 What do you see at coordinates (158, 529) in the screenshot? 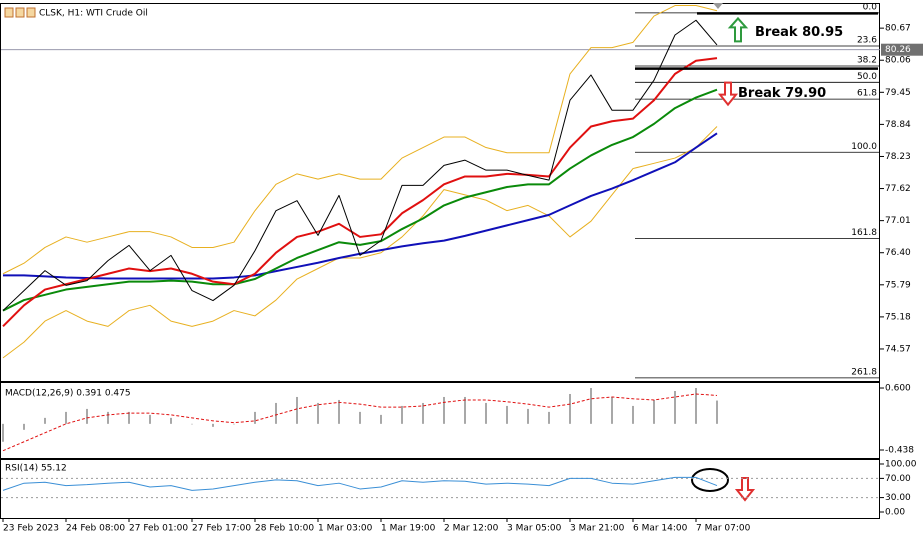
I see `x-tick-label: 27 Feb 01:00` at bounding box center [158, 529].